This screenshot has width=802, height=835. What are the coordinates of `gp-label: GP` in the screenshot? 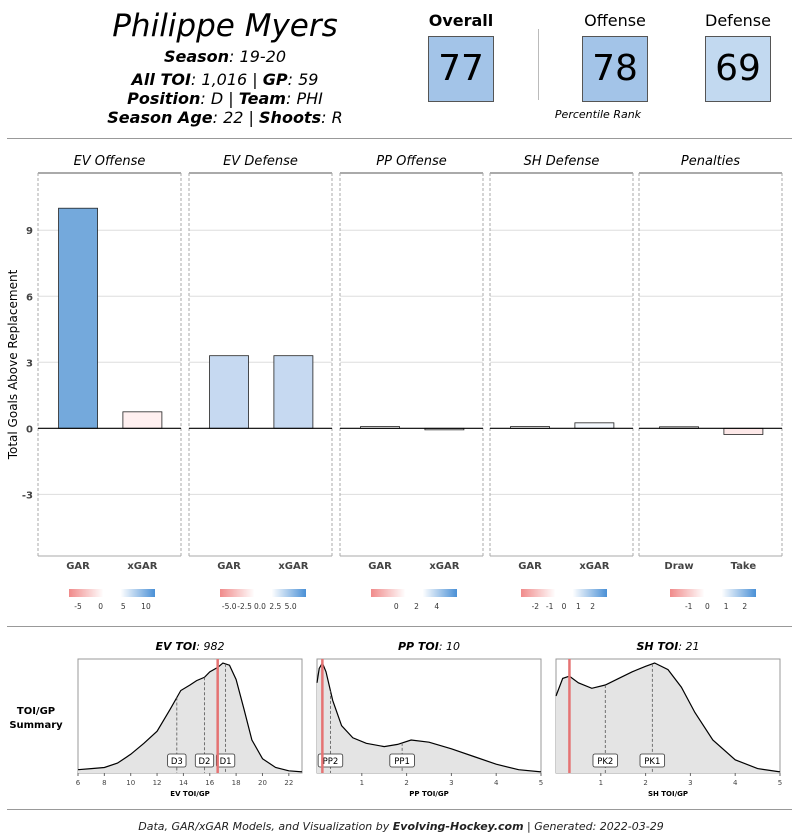 It's located at (275, 79).